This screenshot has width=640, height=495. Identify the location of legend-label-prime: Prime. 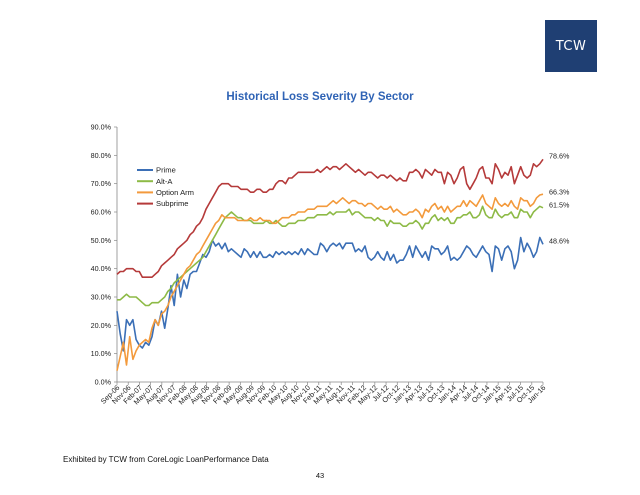
(166, 170).